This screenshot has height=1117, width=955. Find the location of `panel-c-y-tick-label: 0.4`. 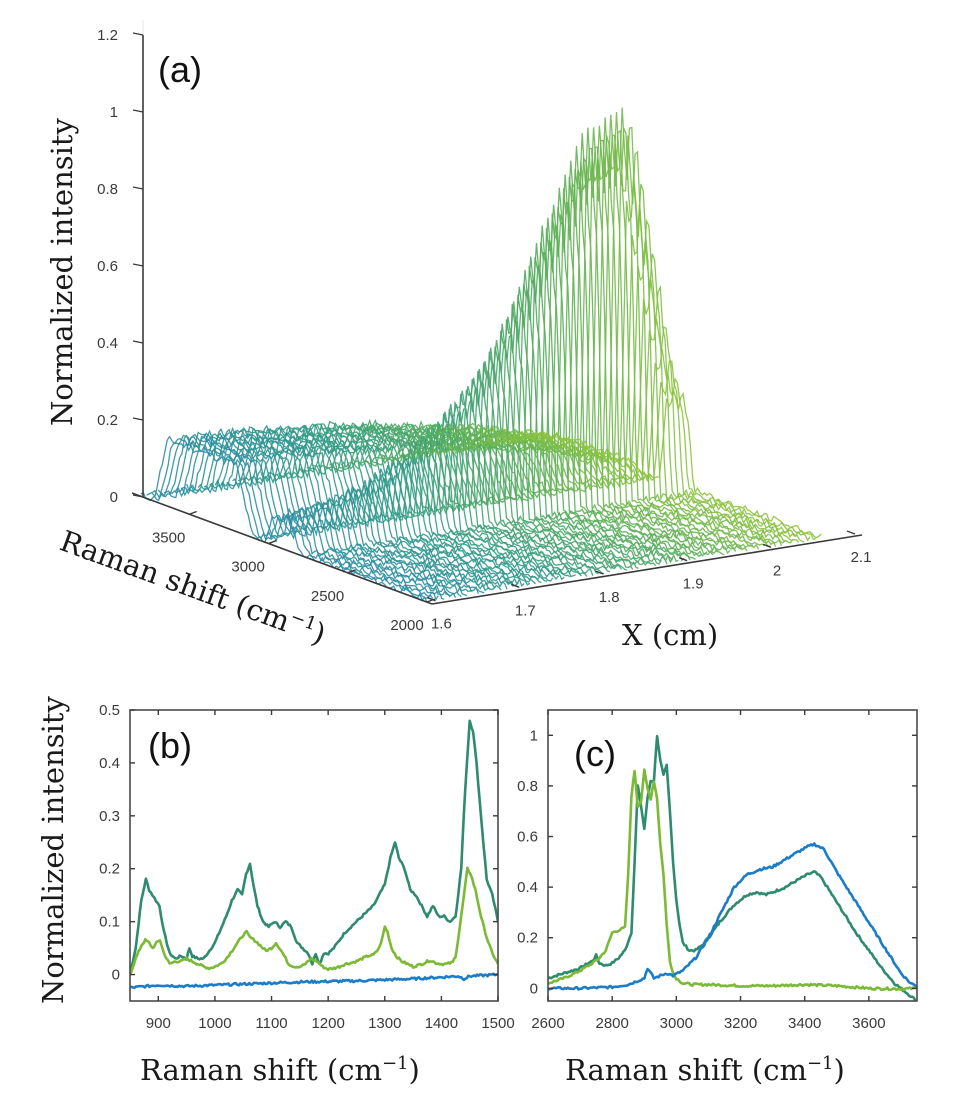

panel-c-y-tick-label: 0.4 is located at coordinates (527, 887).